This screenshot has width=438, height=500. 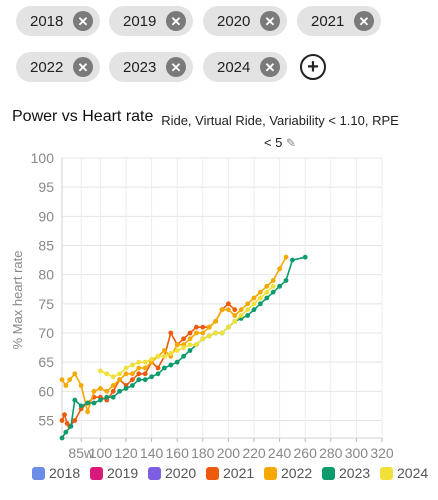 I want to click on year-chip-label: 2019, so click(x=140, y=21).